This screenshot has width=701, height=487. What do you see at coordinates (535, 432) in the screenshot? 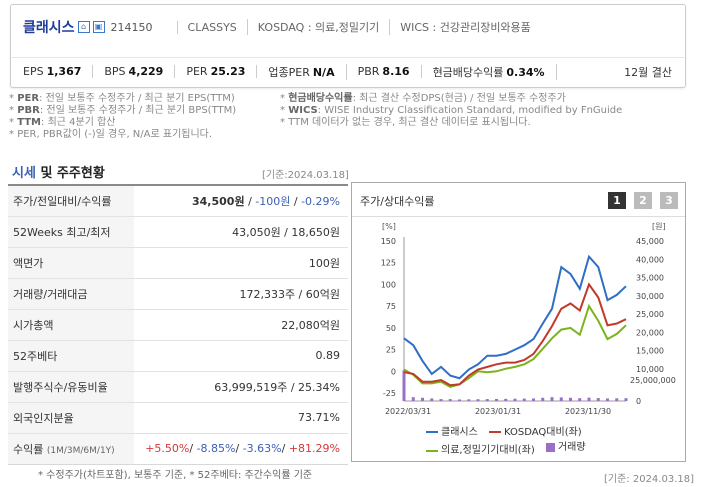
I see `legend-item: KOSDAQ대비(좌)` at bounding box center [535, 432].